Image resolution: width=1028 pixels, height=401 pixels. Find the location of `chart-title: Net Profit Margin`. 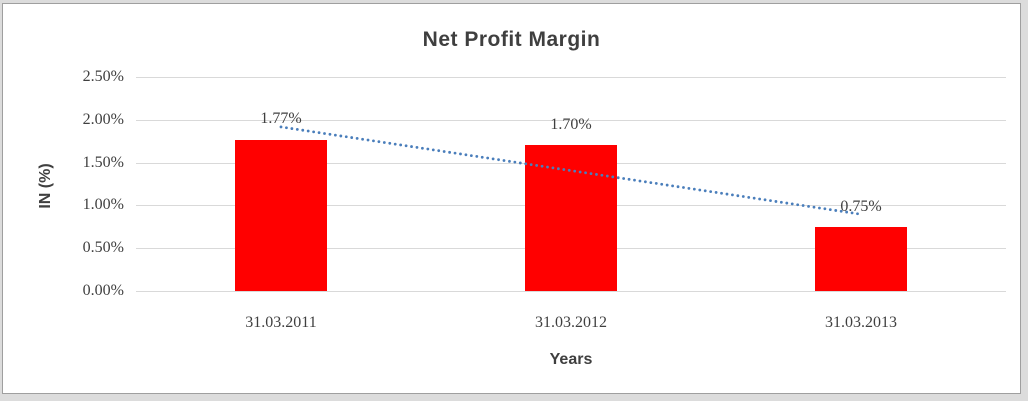

chart-title: Net Profit Margin is located at coordinates (511, 39).